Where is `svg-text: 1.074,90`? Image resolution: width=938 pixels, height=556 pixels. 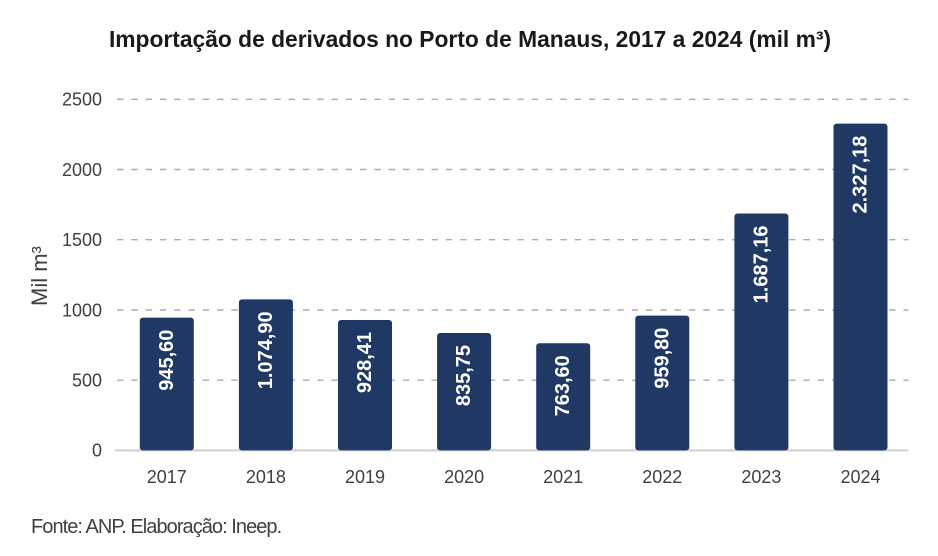
svg-text: 1.074,90 is located at coordinates (266, 350).